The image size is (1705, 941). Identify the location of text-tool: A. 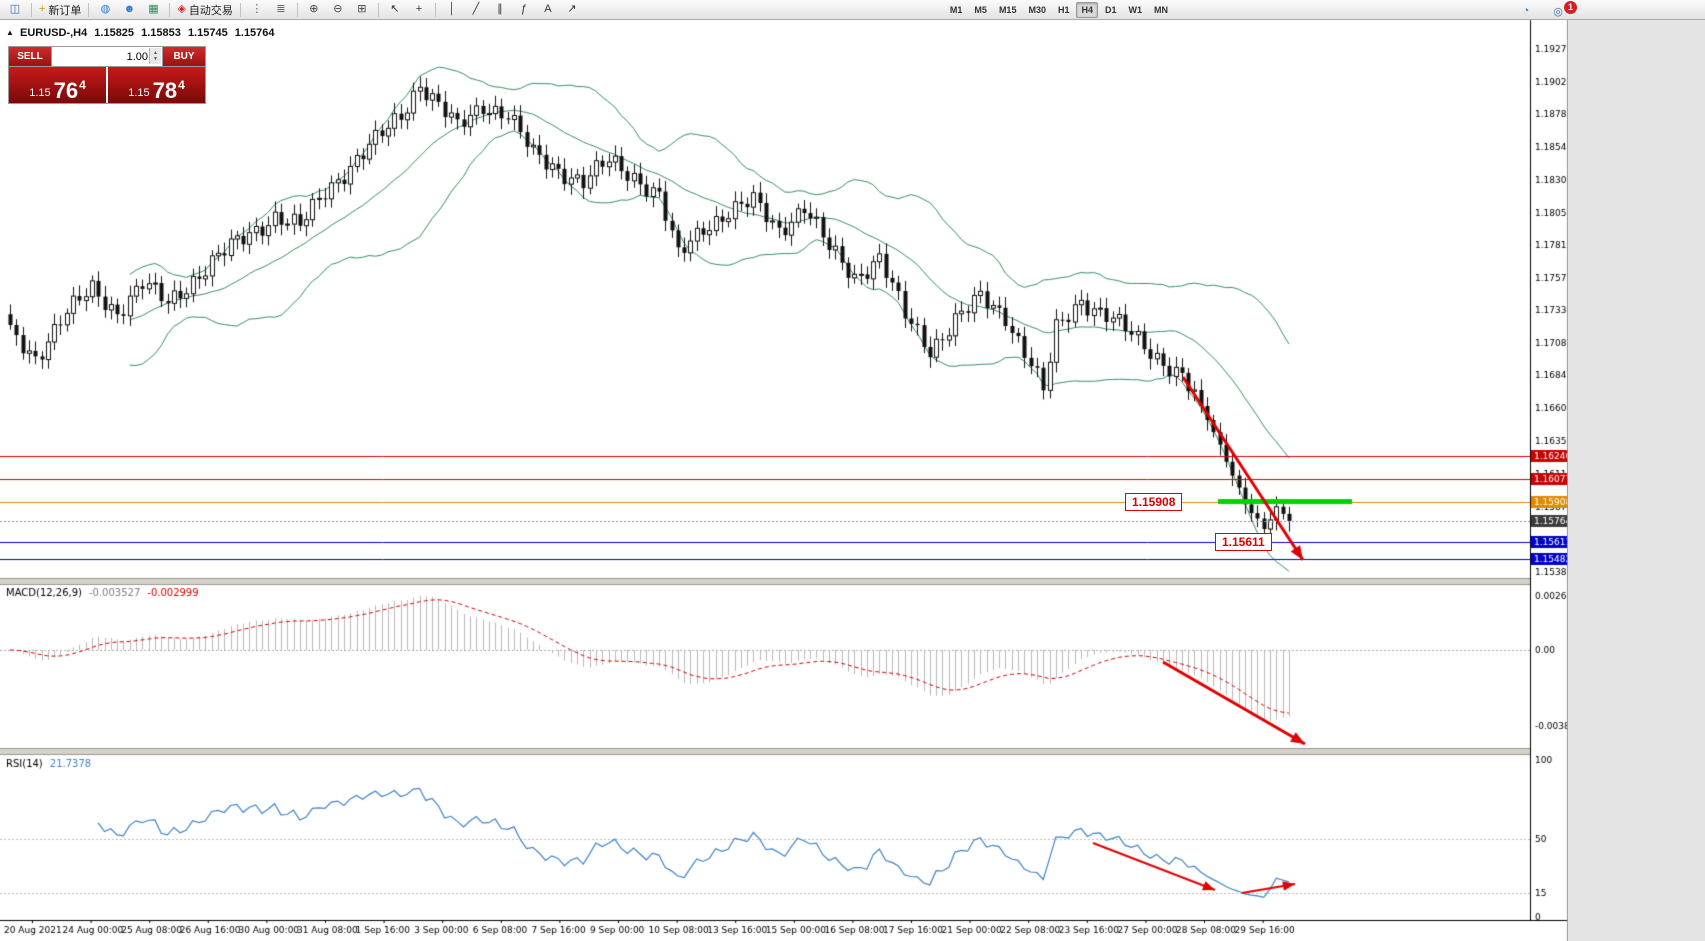
(548, 10).